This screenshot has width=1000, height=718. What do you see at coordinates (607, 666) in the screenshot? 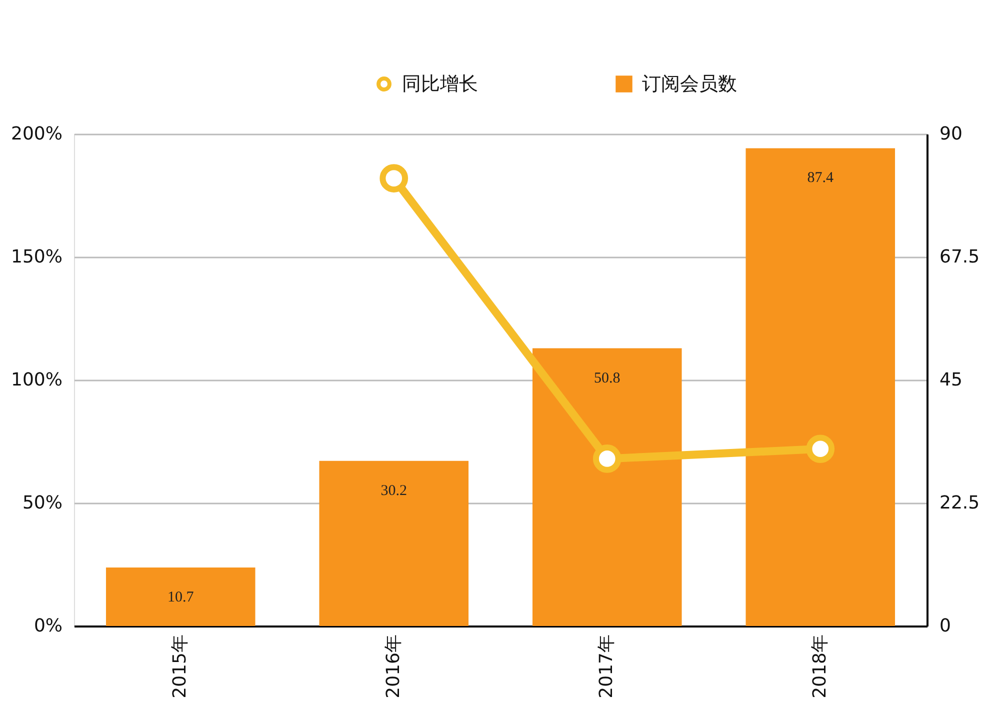
I see `x-tick-label: 2017年` at bounding box center [607, 666].